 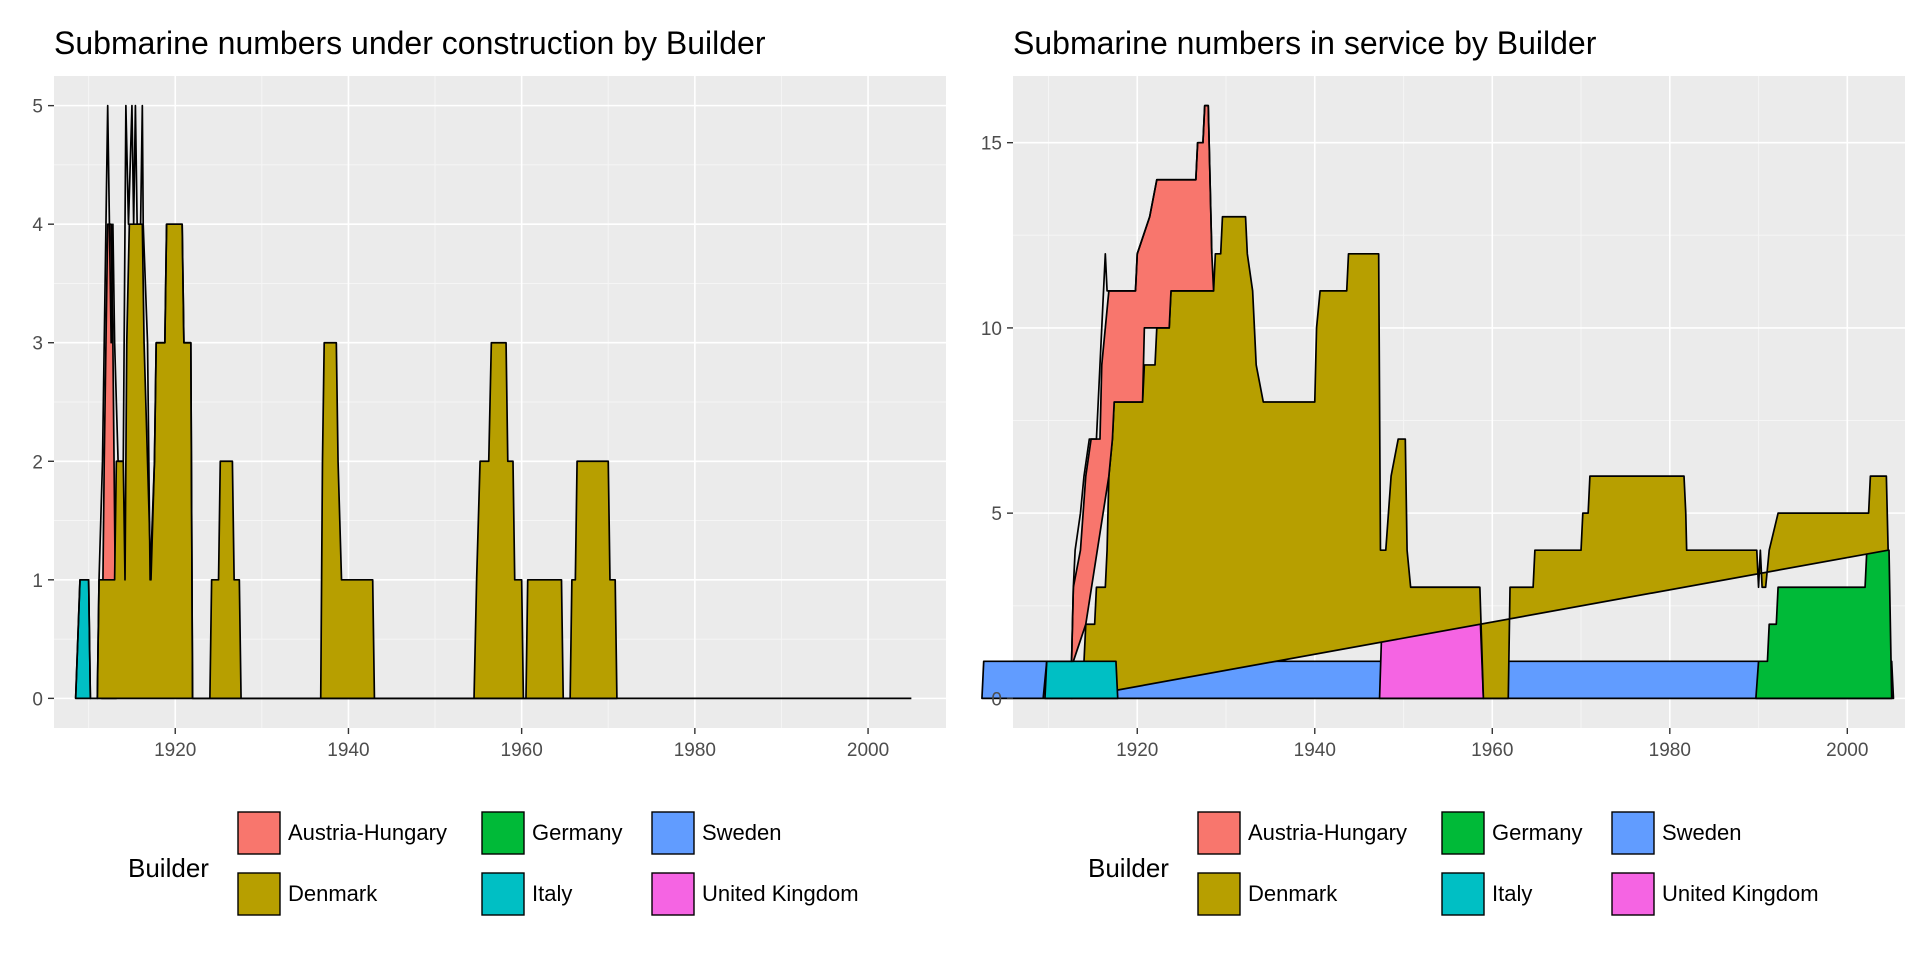 I want to click on y-tick-label: 4, so click(x=37, y=225).